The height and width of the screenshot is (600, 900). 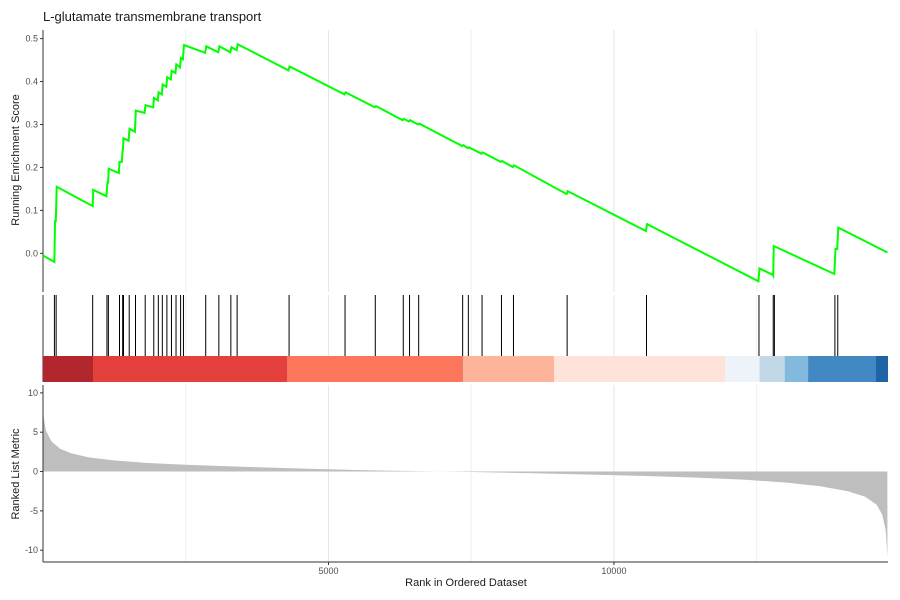 What do you see at coordinates (328, 571) in the screenshot?
I see `x-tick-label: 5000` at bounding box center [328, 571].